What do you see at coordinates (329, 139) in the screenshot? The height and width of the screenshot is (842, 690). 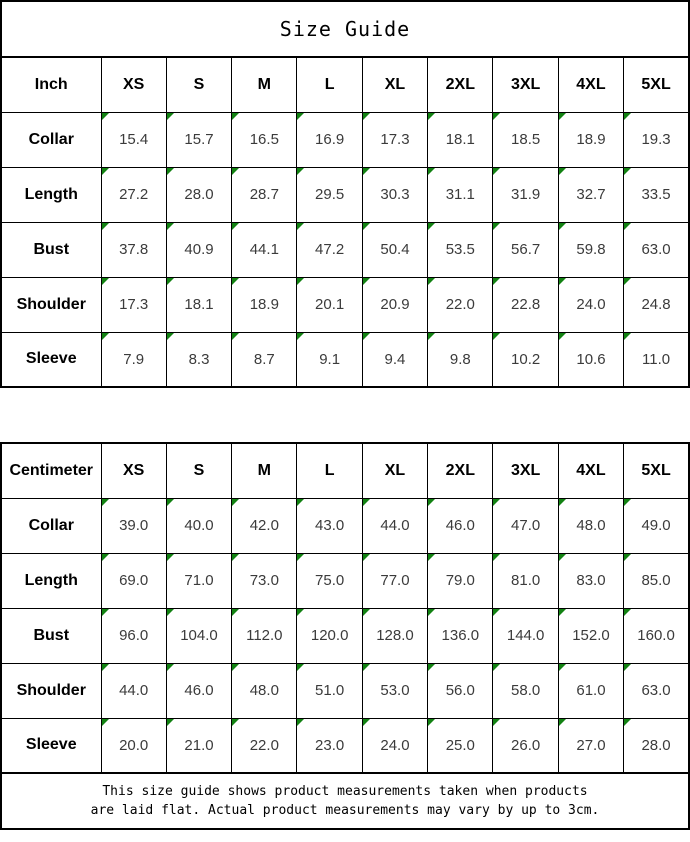 I see `value-cell: 16.9` at bounding box center [329, 139].